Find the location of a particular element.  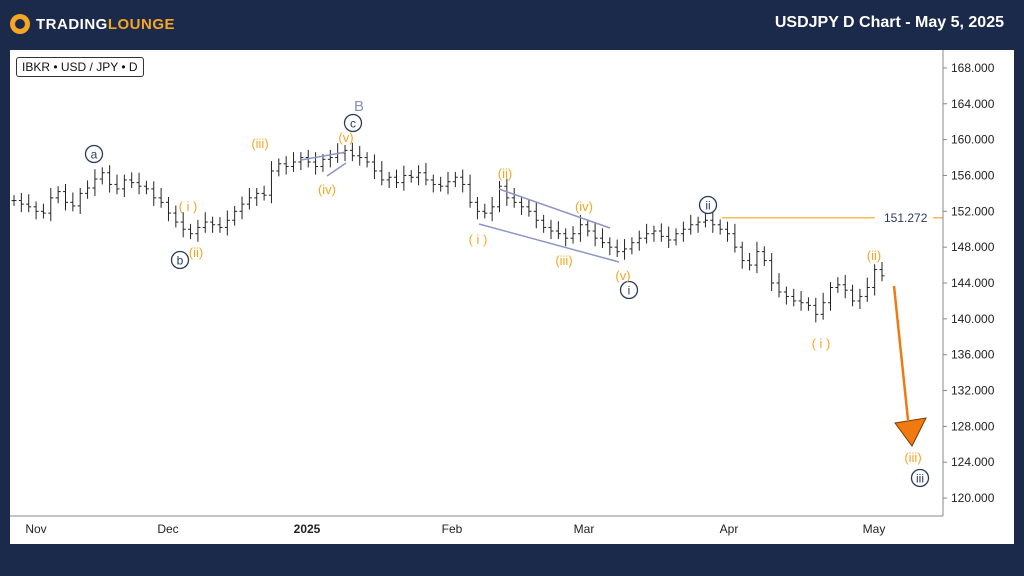

wave-label-orange-v: (v) is located at coordinates (622, 275).